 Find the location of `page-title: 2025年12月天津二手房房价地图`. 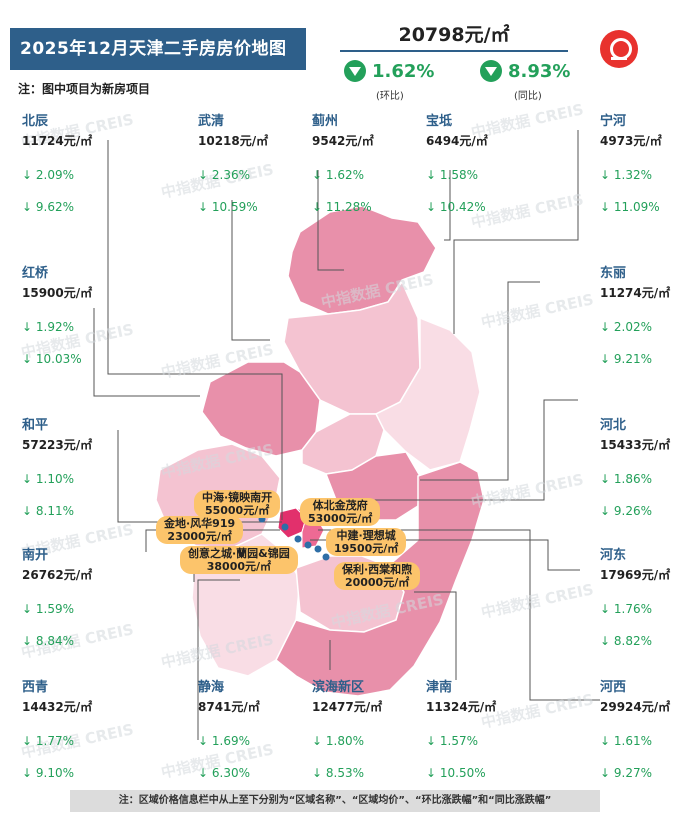

page-title: 2025年12月天津二手房房价地图 is located at coordinates (158, 49).